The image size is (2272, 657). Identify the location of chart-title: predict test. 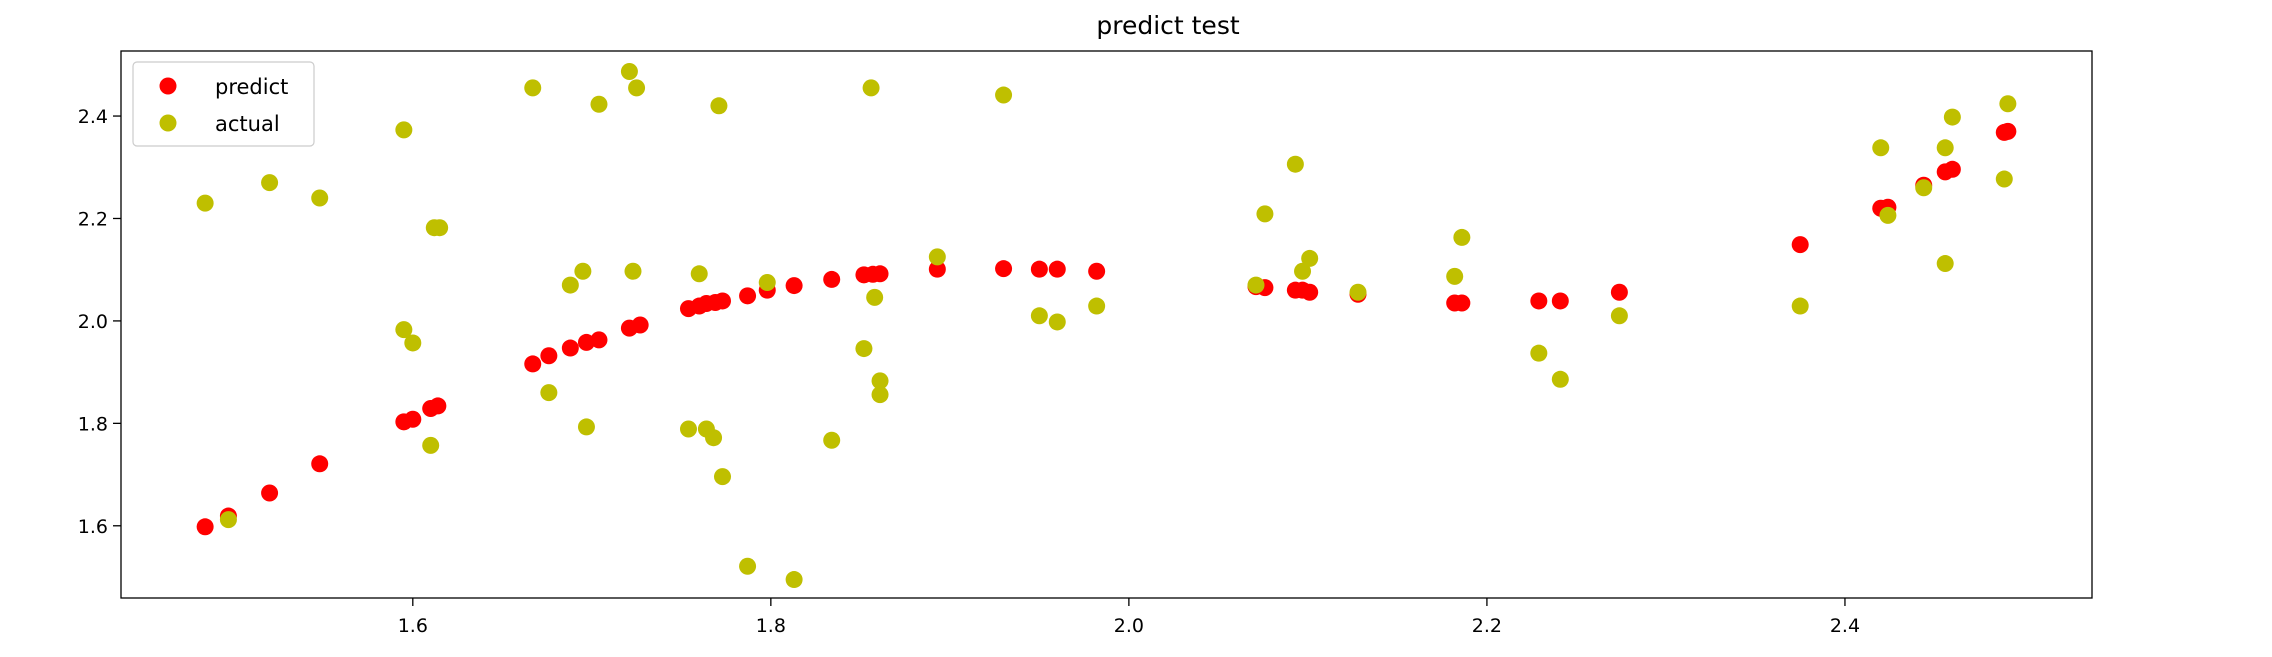
(1167, 25).